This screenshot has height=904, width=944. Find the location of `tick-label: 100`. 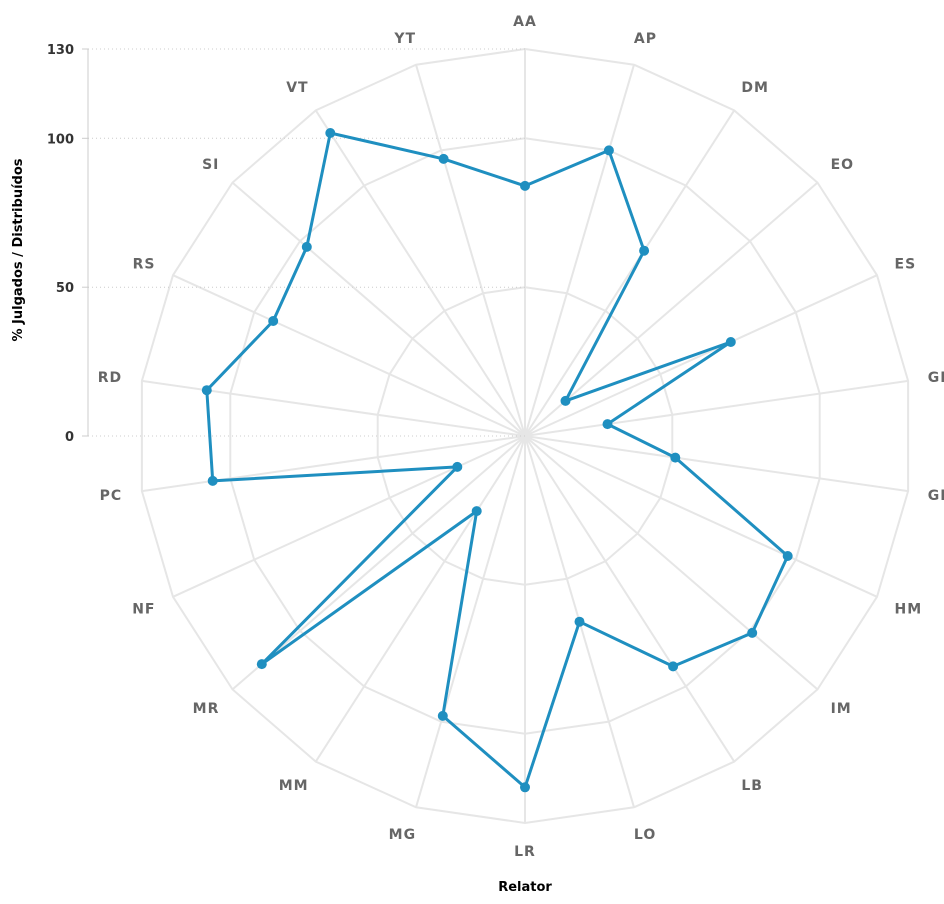

tick-label: 100 is located at coordinates (60, 139).